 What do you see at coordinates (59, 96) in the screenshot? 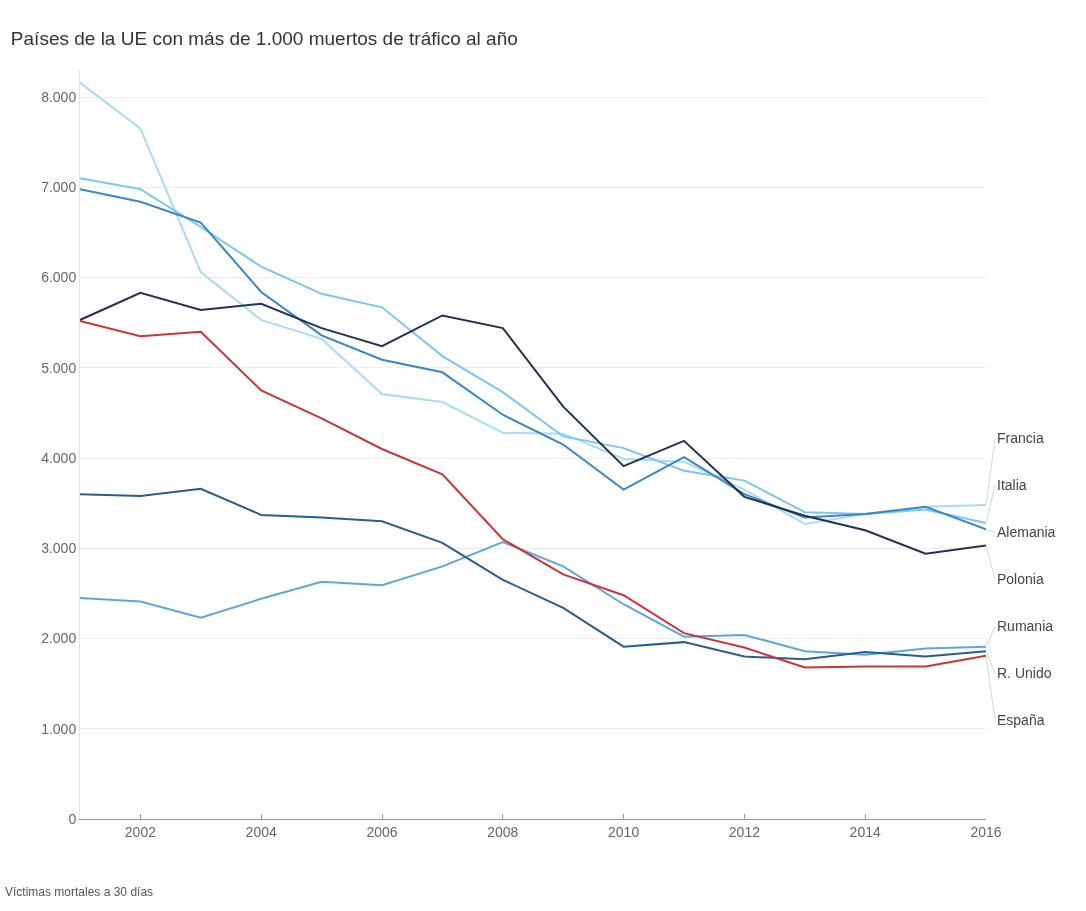
I see `y-tick-label: 8.000` at bounding box center [59, 96].